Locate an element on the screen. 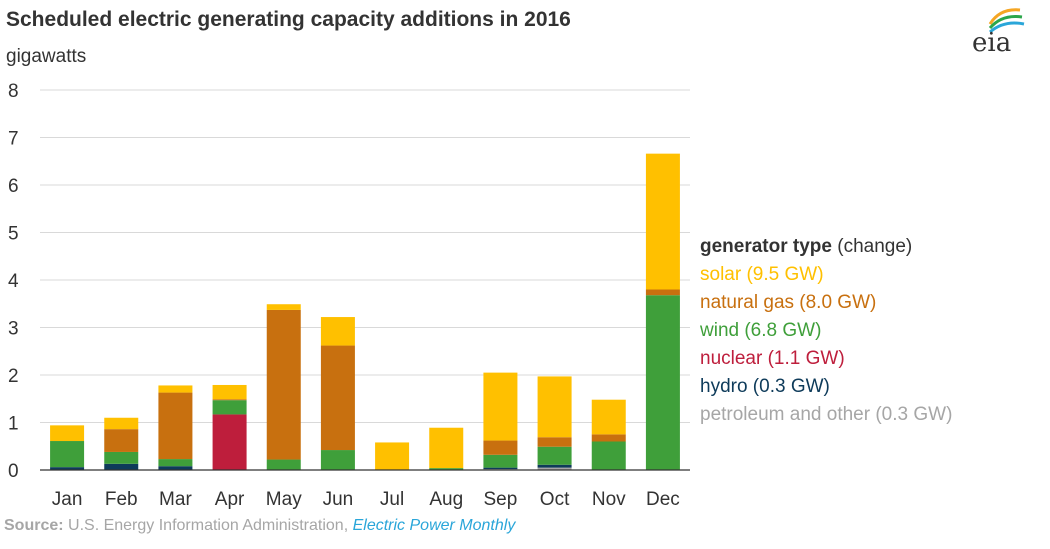  y-tick-label: 4 is located at coordinates (13, 281).